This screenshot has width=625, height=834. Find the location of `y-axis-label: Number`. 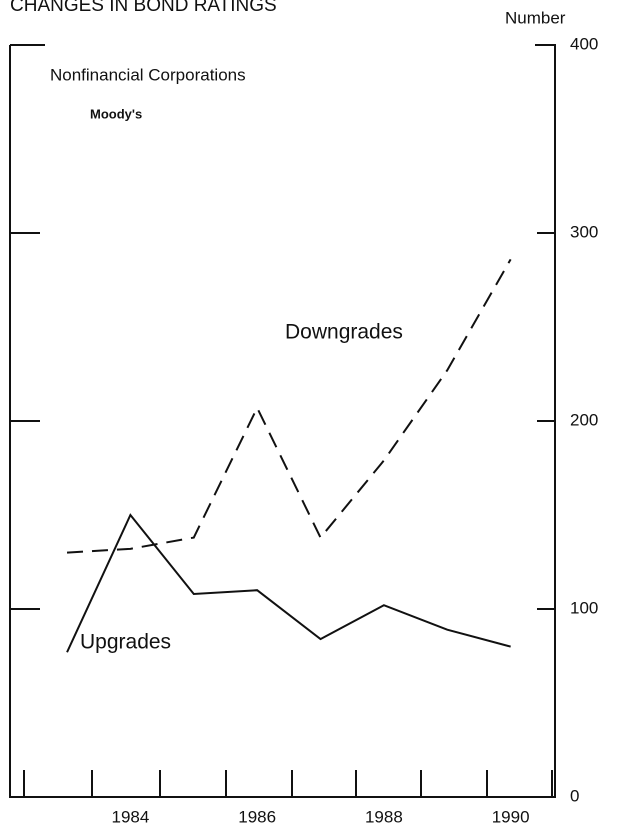

y-axis-label: Number is located at coordinates (535, 17).